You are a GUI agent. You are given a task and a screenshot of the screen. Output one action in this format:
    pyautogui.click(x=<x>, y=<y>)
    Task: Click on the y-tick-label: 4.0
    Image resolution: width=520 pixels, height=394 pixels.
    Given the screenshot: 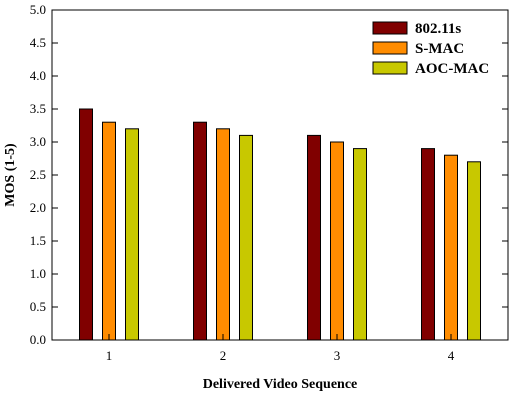 What is the action you would take?
    pyautogui.click(x=38, y=75)
    